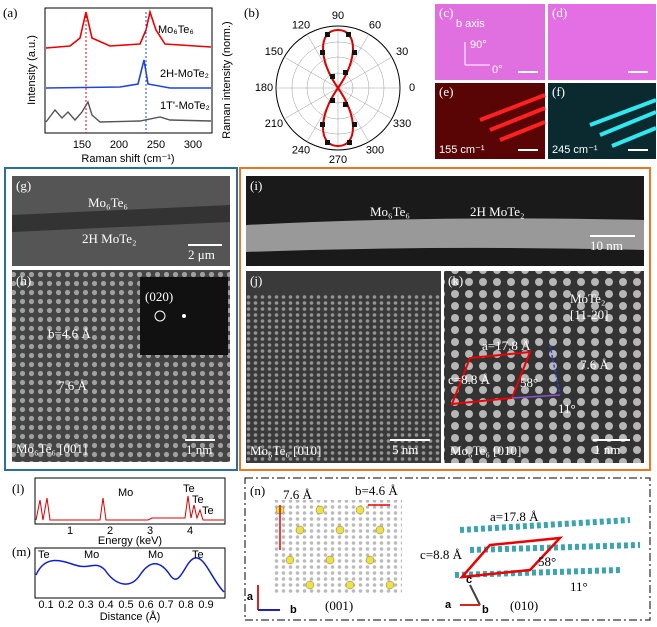 Image resolution: width=657 pixels, height=627 pixels. Describe the element at coordinates (82, 145) in the screenshot. I see `x-tick-label: 150` at that location.